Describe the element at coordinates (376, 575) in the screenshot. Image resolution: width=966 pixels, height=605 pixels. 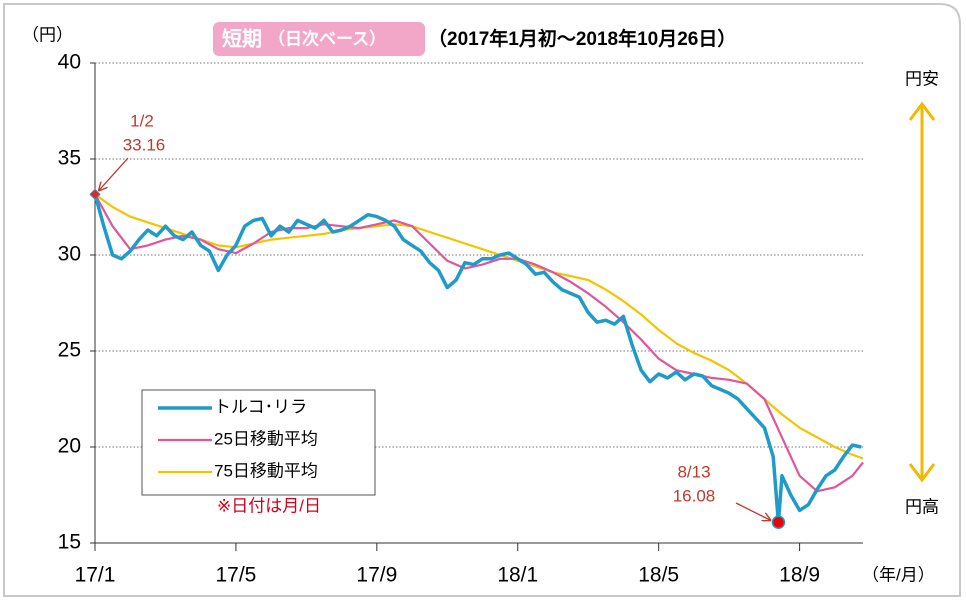
I see `x-tick-label: 17/9` at that location.